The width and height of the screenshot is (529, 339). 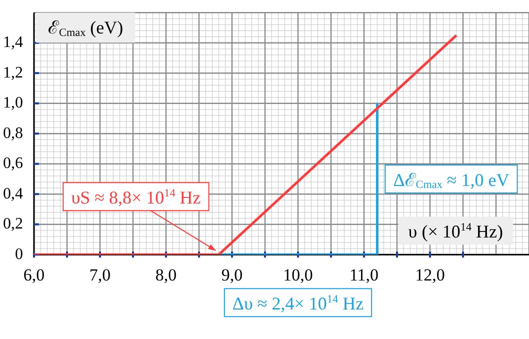 What do you see at coordinates (364, 274) in the screenshot?
I see `x-tick-label: 11,0` at bounding box center [364, 274].